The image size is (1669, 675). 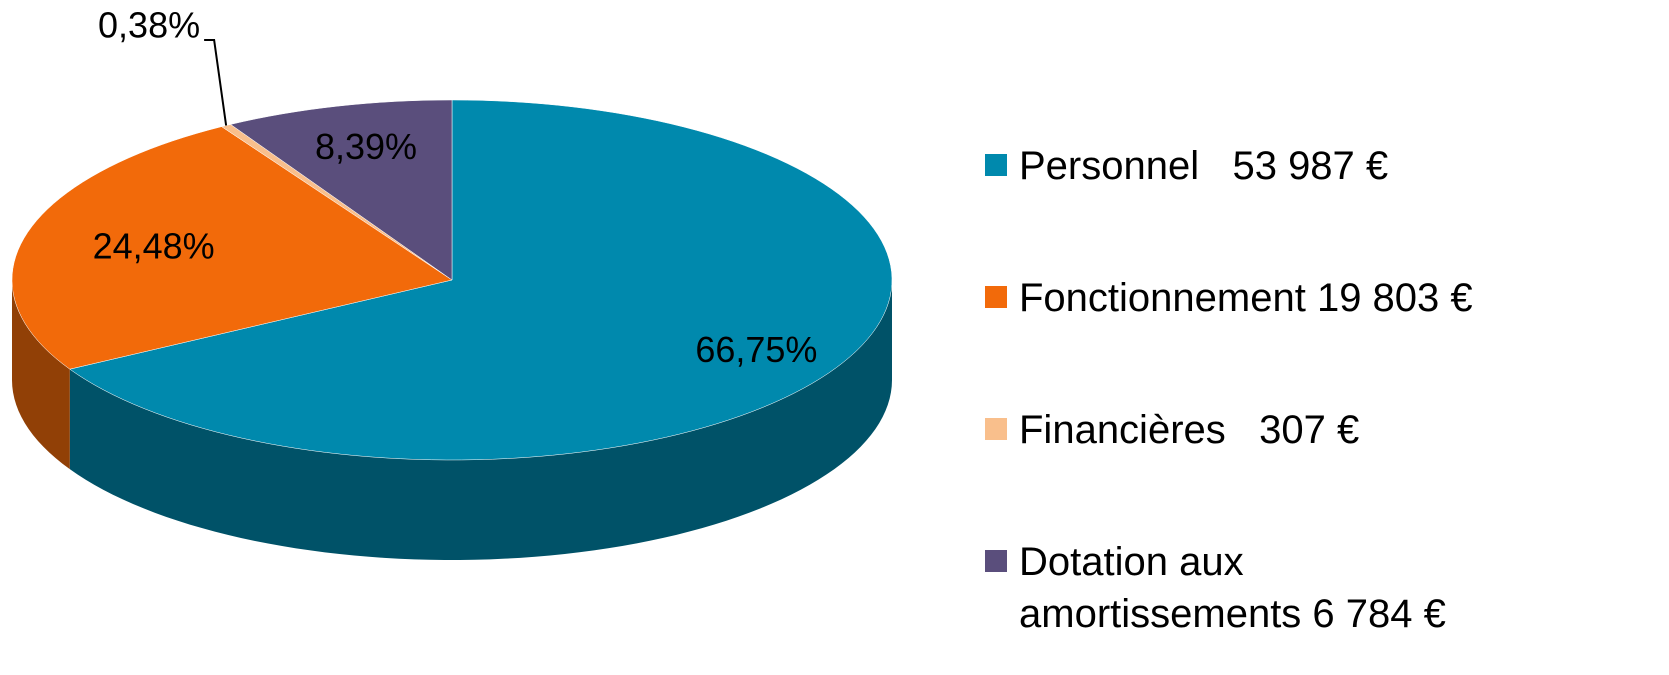 What do you see at coordinates (366, 146) in the screenshot?
I see `data-label: 8,39%` at bounding box center [366, 146].